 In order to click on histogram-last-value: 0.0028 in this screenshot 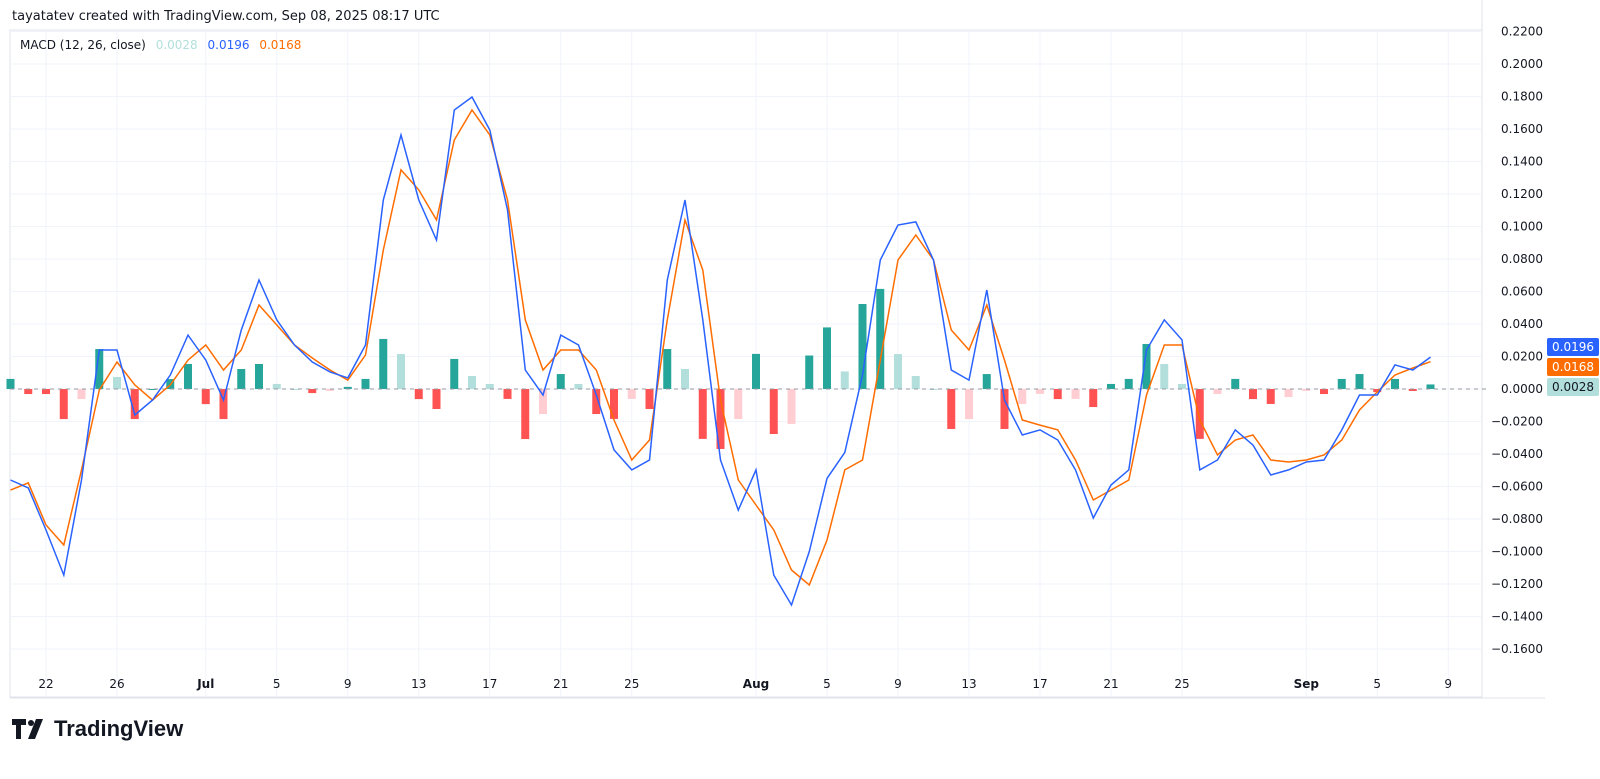, I will do `click(1573, 387)`.